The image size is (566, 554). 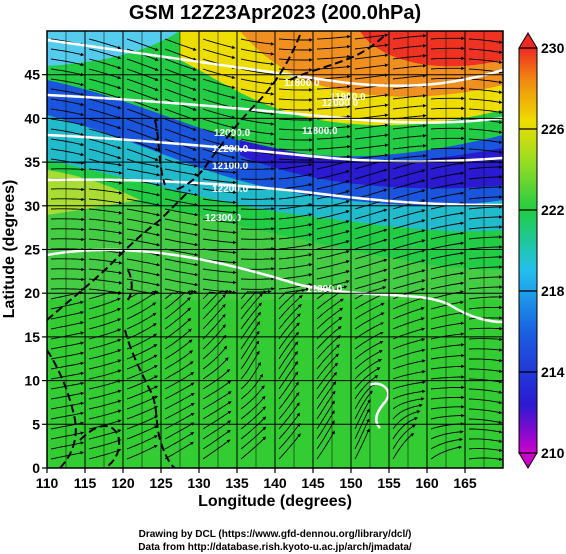 I want to click on korea-coastline, so click(x=160, y=152).